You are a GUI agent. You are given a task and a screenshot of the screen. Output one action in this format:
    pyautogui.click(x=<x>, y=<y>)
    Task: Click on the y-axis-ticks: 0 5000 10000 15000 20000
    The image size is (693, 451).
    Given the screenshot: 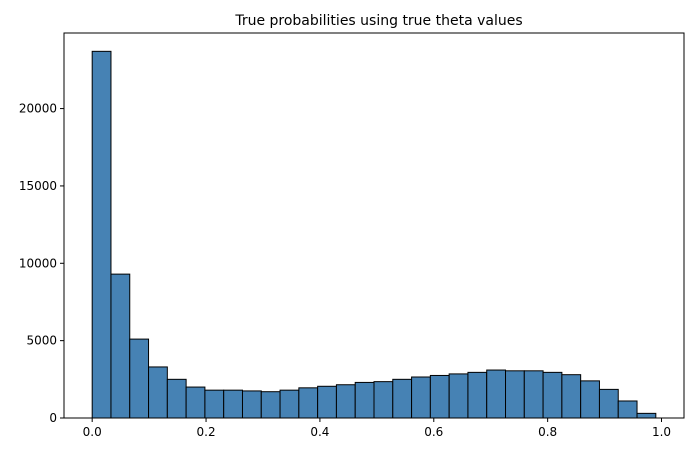 What is the action you would take?
    pyautogui.click(x=41, y=263)
    